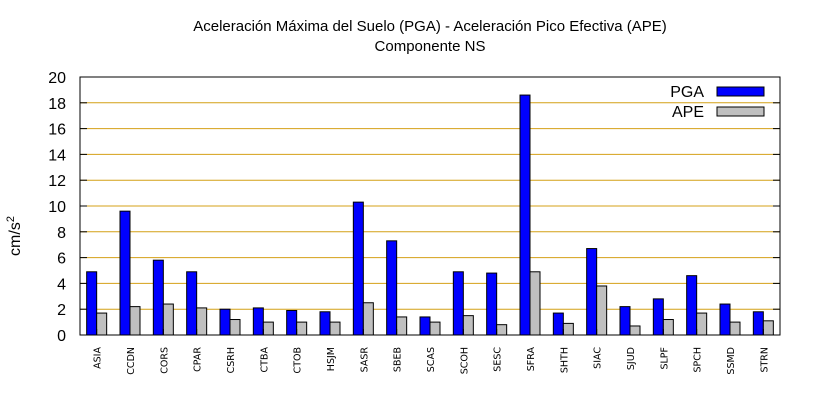 The height and width of the screenshot is (400, 820). Describe the element at coordinates (740, 91) in the screenshot. I see `legend-swatch-pga` at that location.